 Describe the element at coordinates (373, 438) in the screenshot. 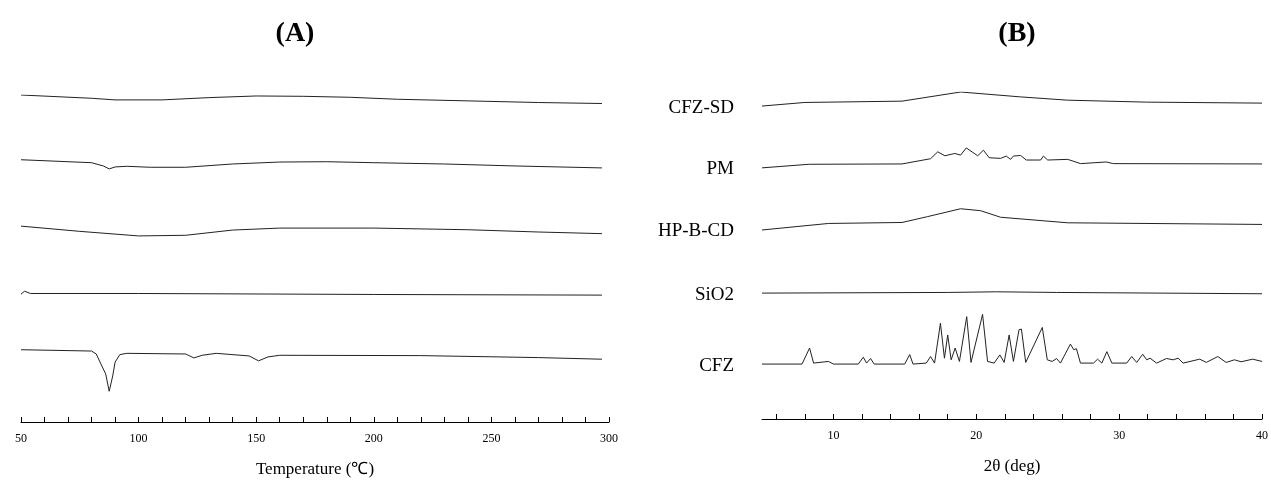

I see `x-tick-label: 200` at that location.